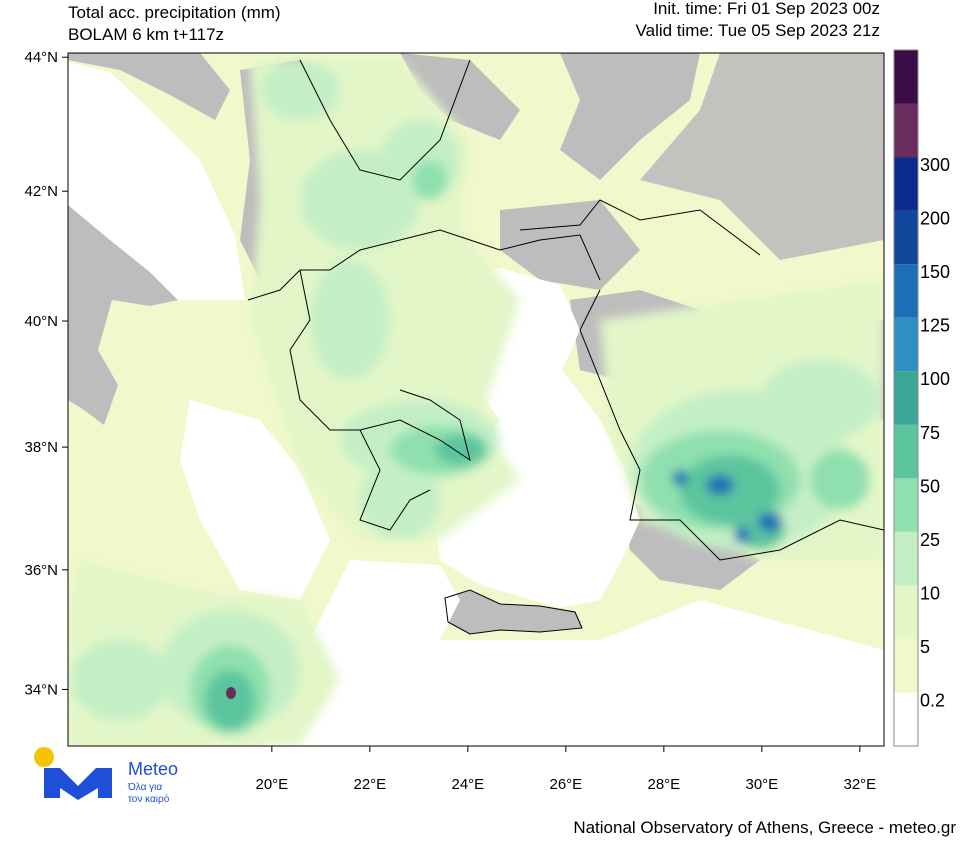  What do you see at coordinates (935, 165) in the screenshot?
I see `colorbar-label: 300` at bounding box center [935, 165].